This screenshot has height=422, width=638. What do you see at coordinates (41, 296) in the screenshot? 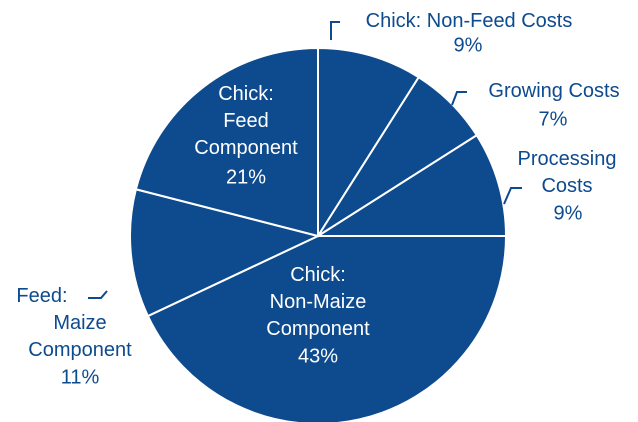
I see `label-line: Feed:` at bounding box center [41, 296].